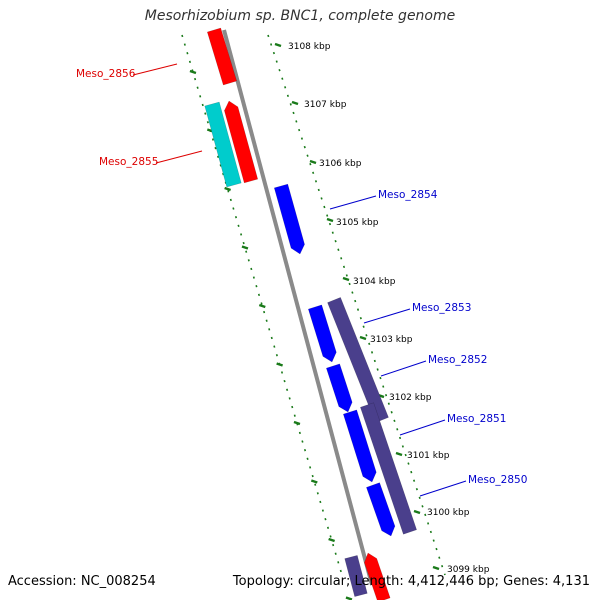 Image resolution: width=600 pixels, height=600 pixels. I want to click on gene-meso-2850-feature, so click(381, 509).